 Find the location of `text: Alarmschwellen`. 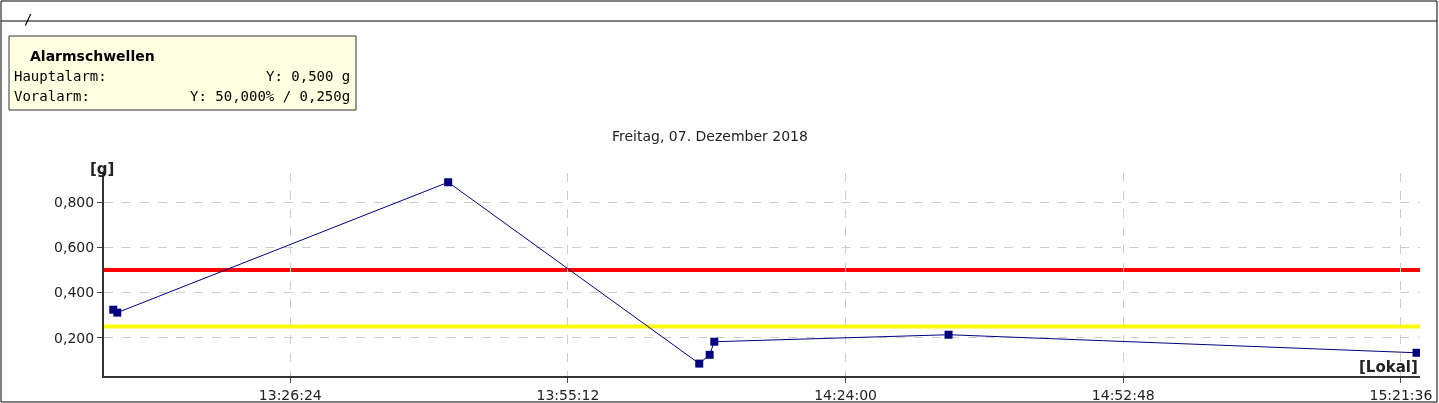

text: Alarmschwellen is located at coordinates (92, 56).